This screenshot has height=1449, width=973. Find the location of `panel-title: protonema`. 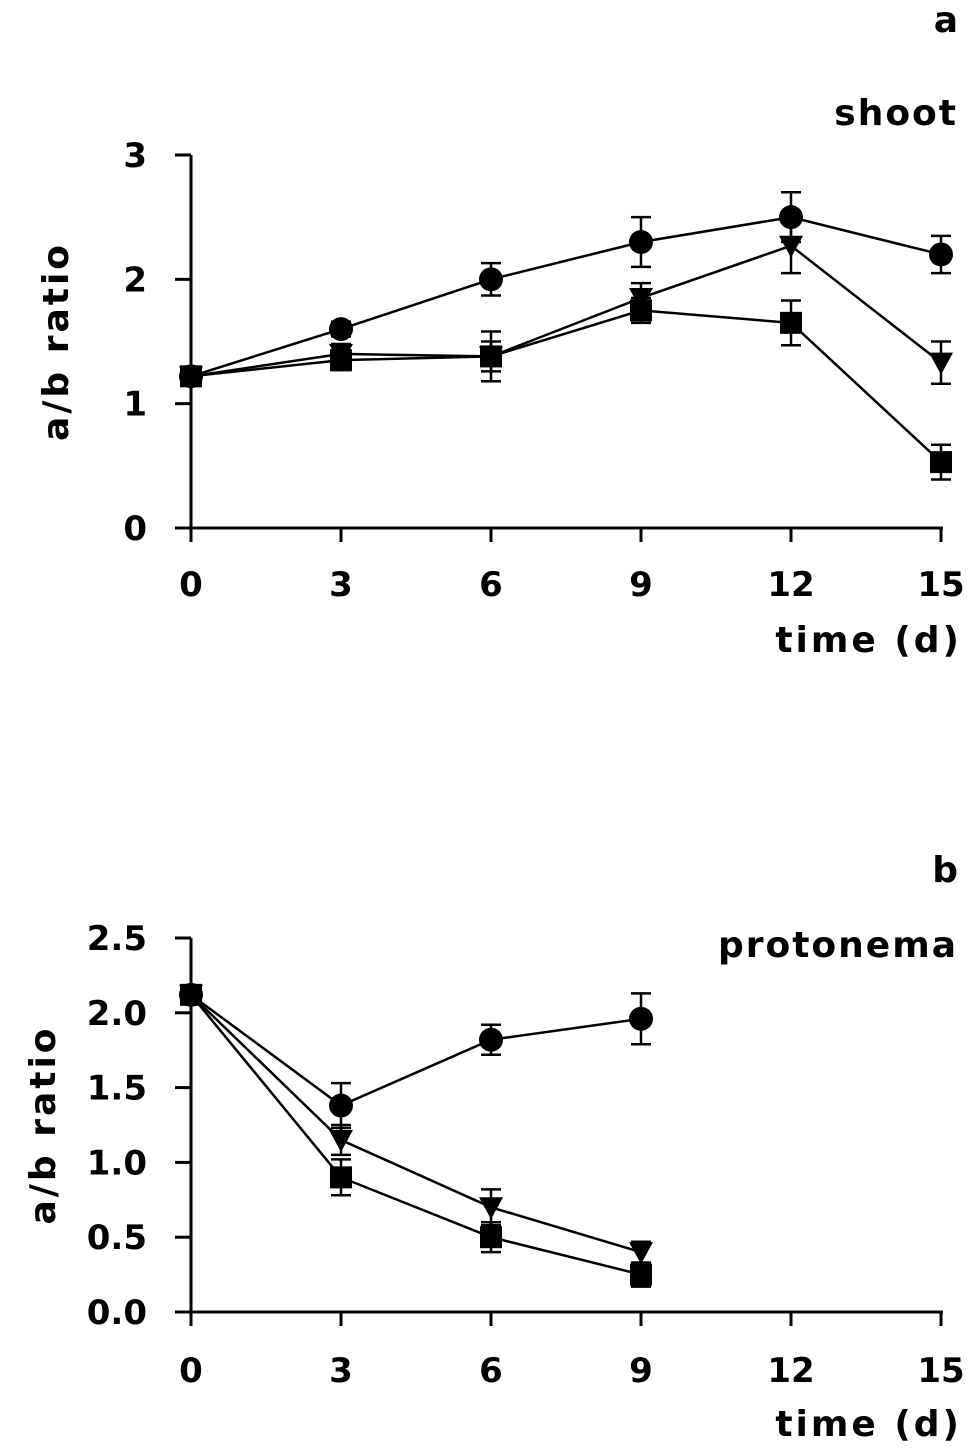

panel-title: protonema is located at coordinates (838, 945).